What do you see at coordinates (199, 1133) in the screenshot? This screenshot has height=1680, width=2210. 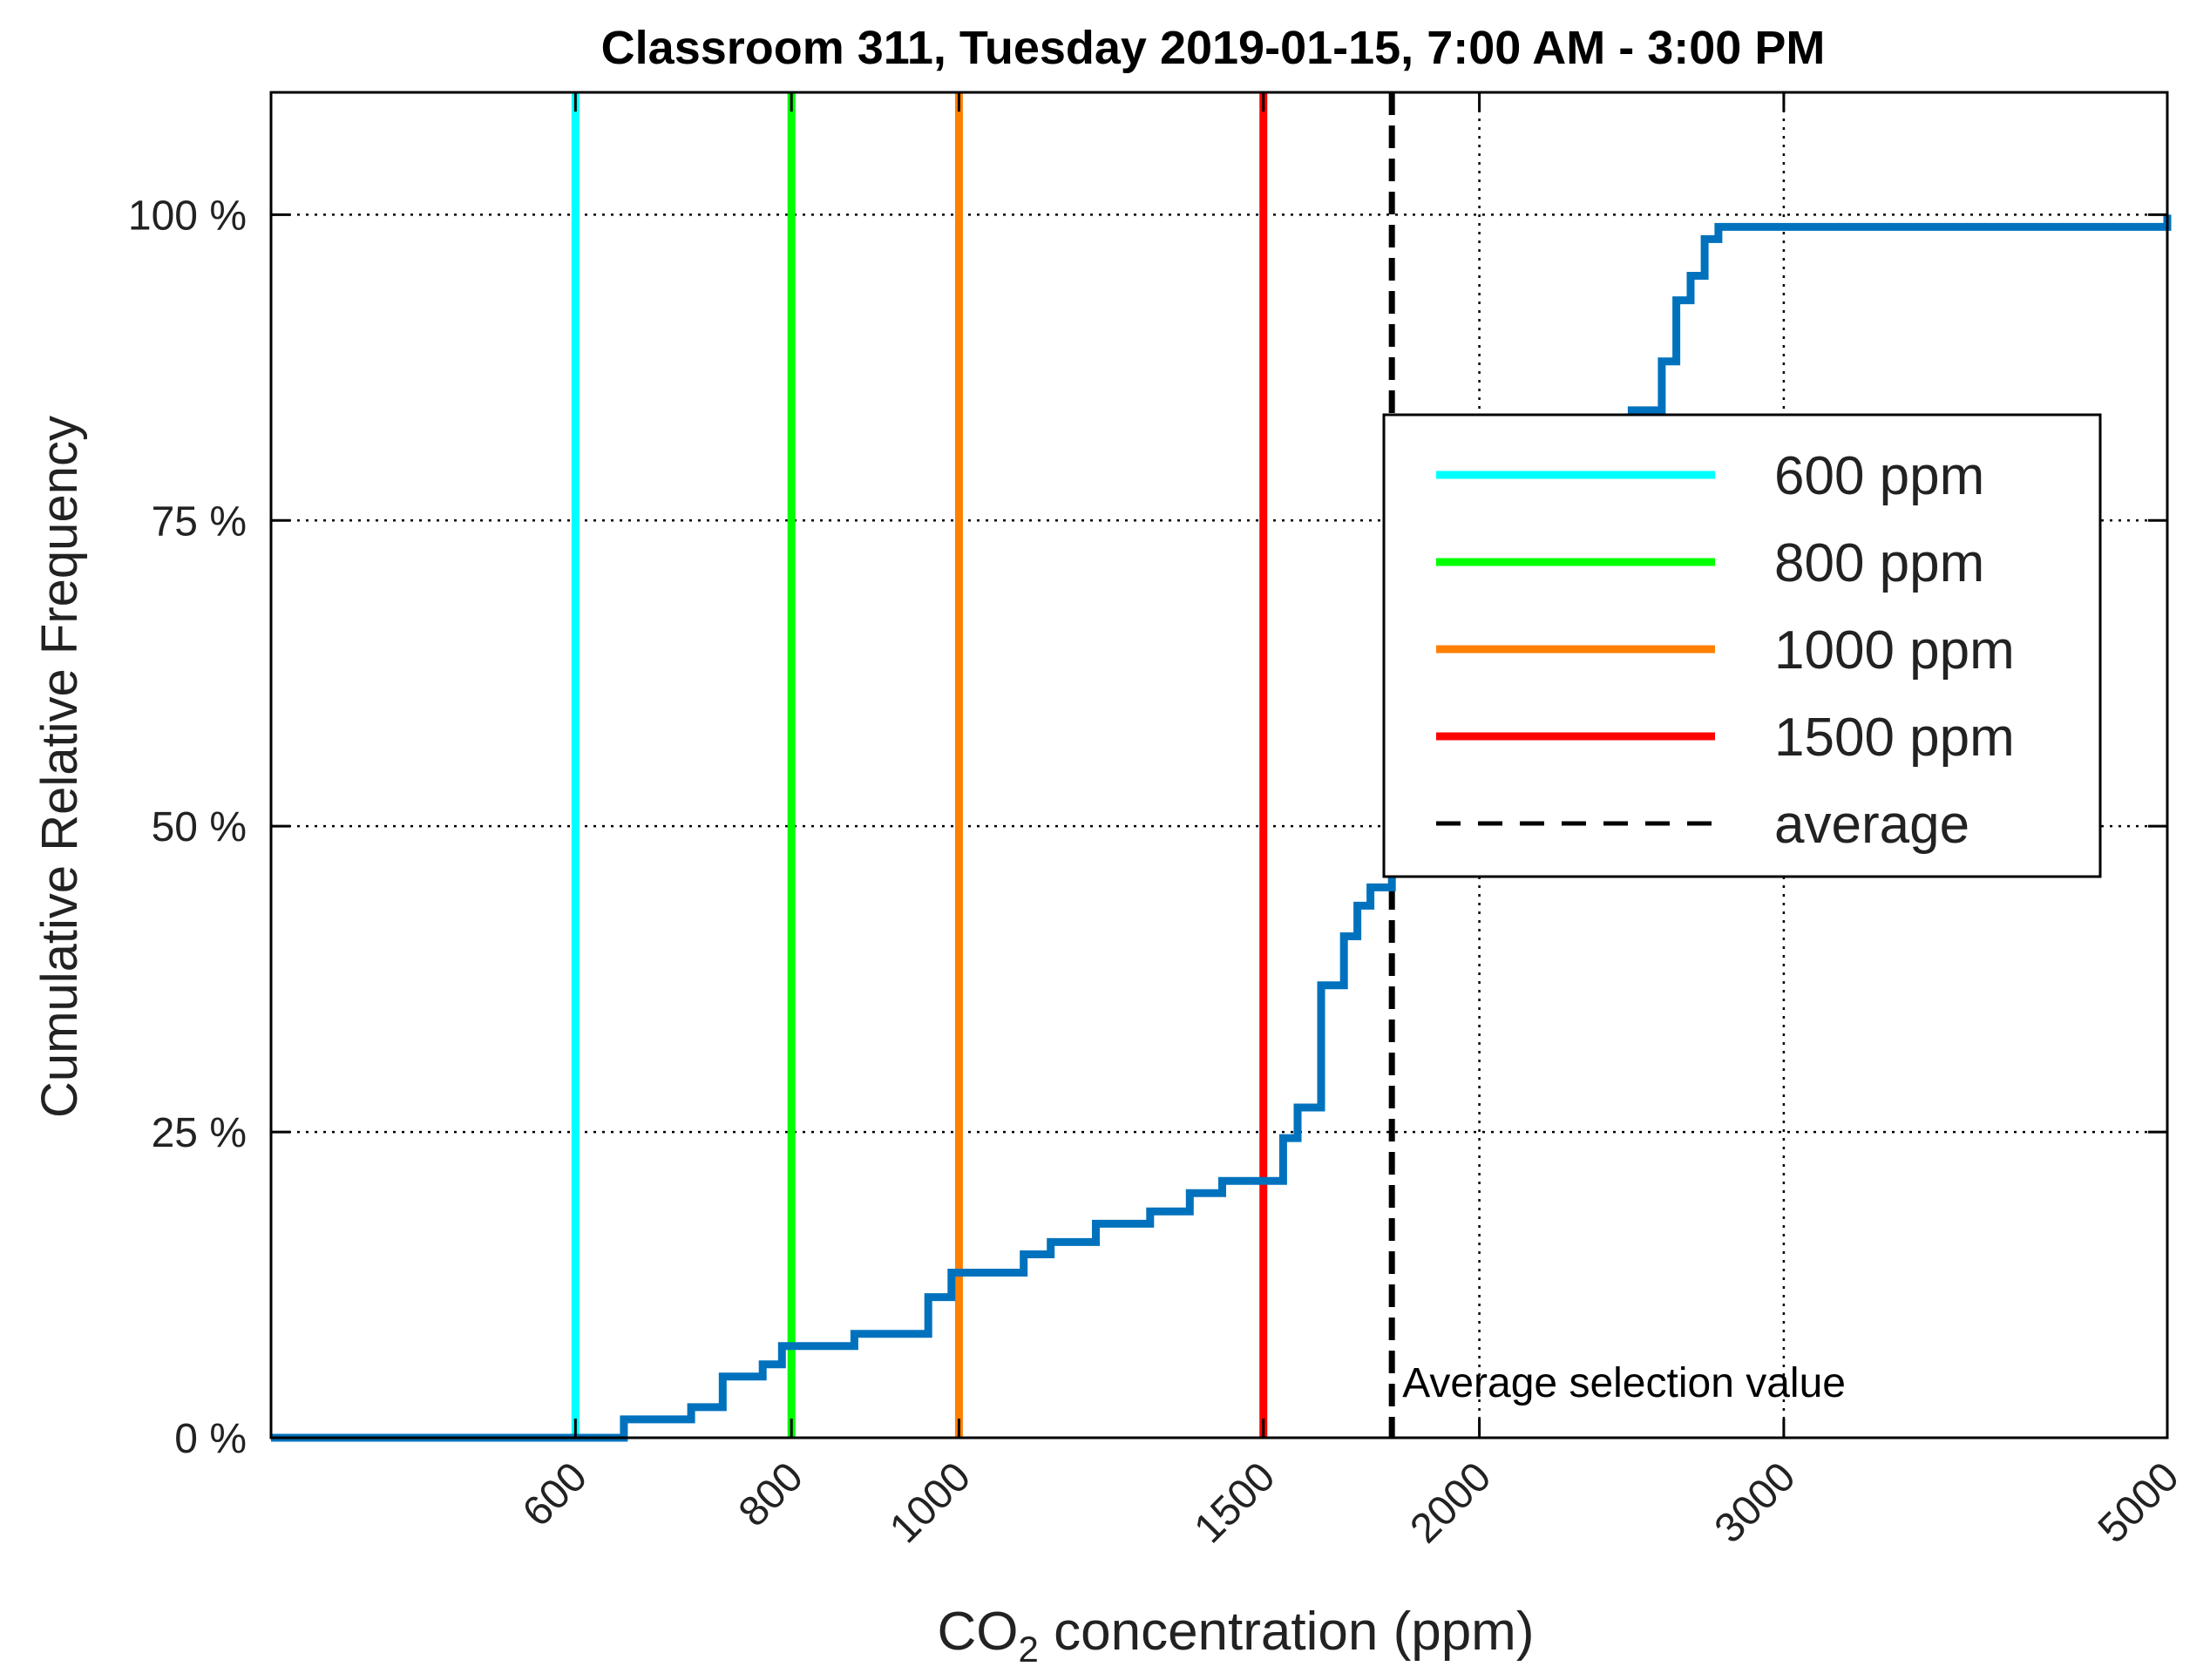 I see `y-tick-label: 25 %` at bounding box center [199, 1133].